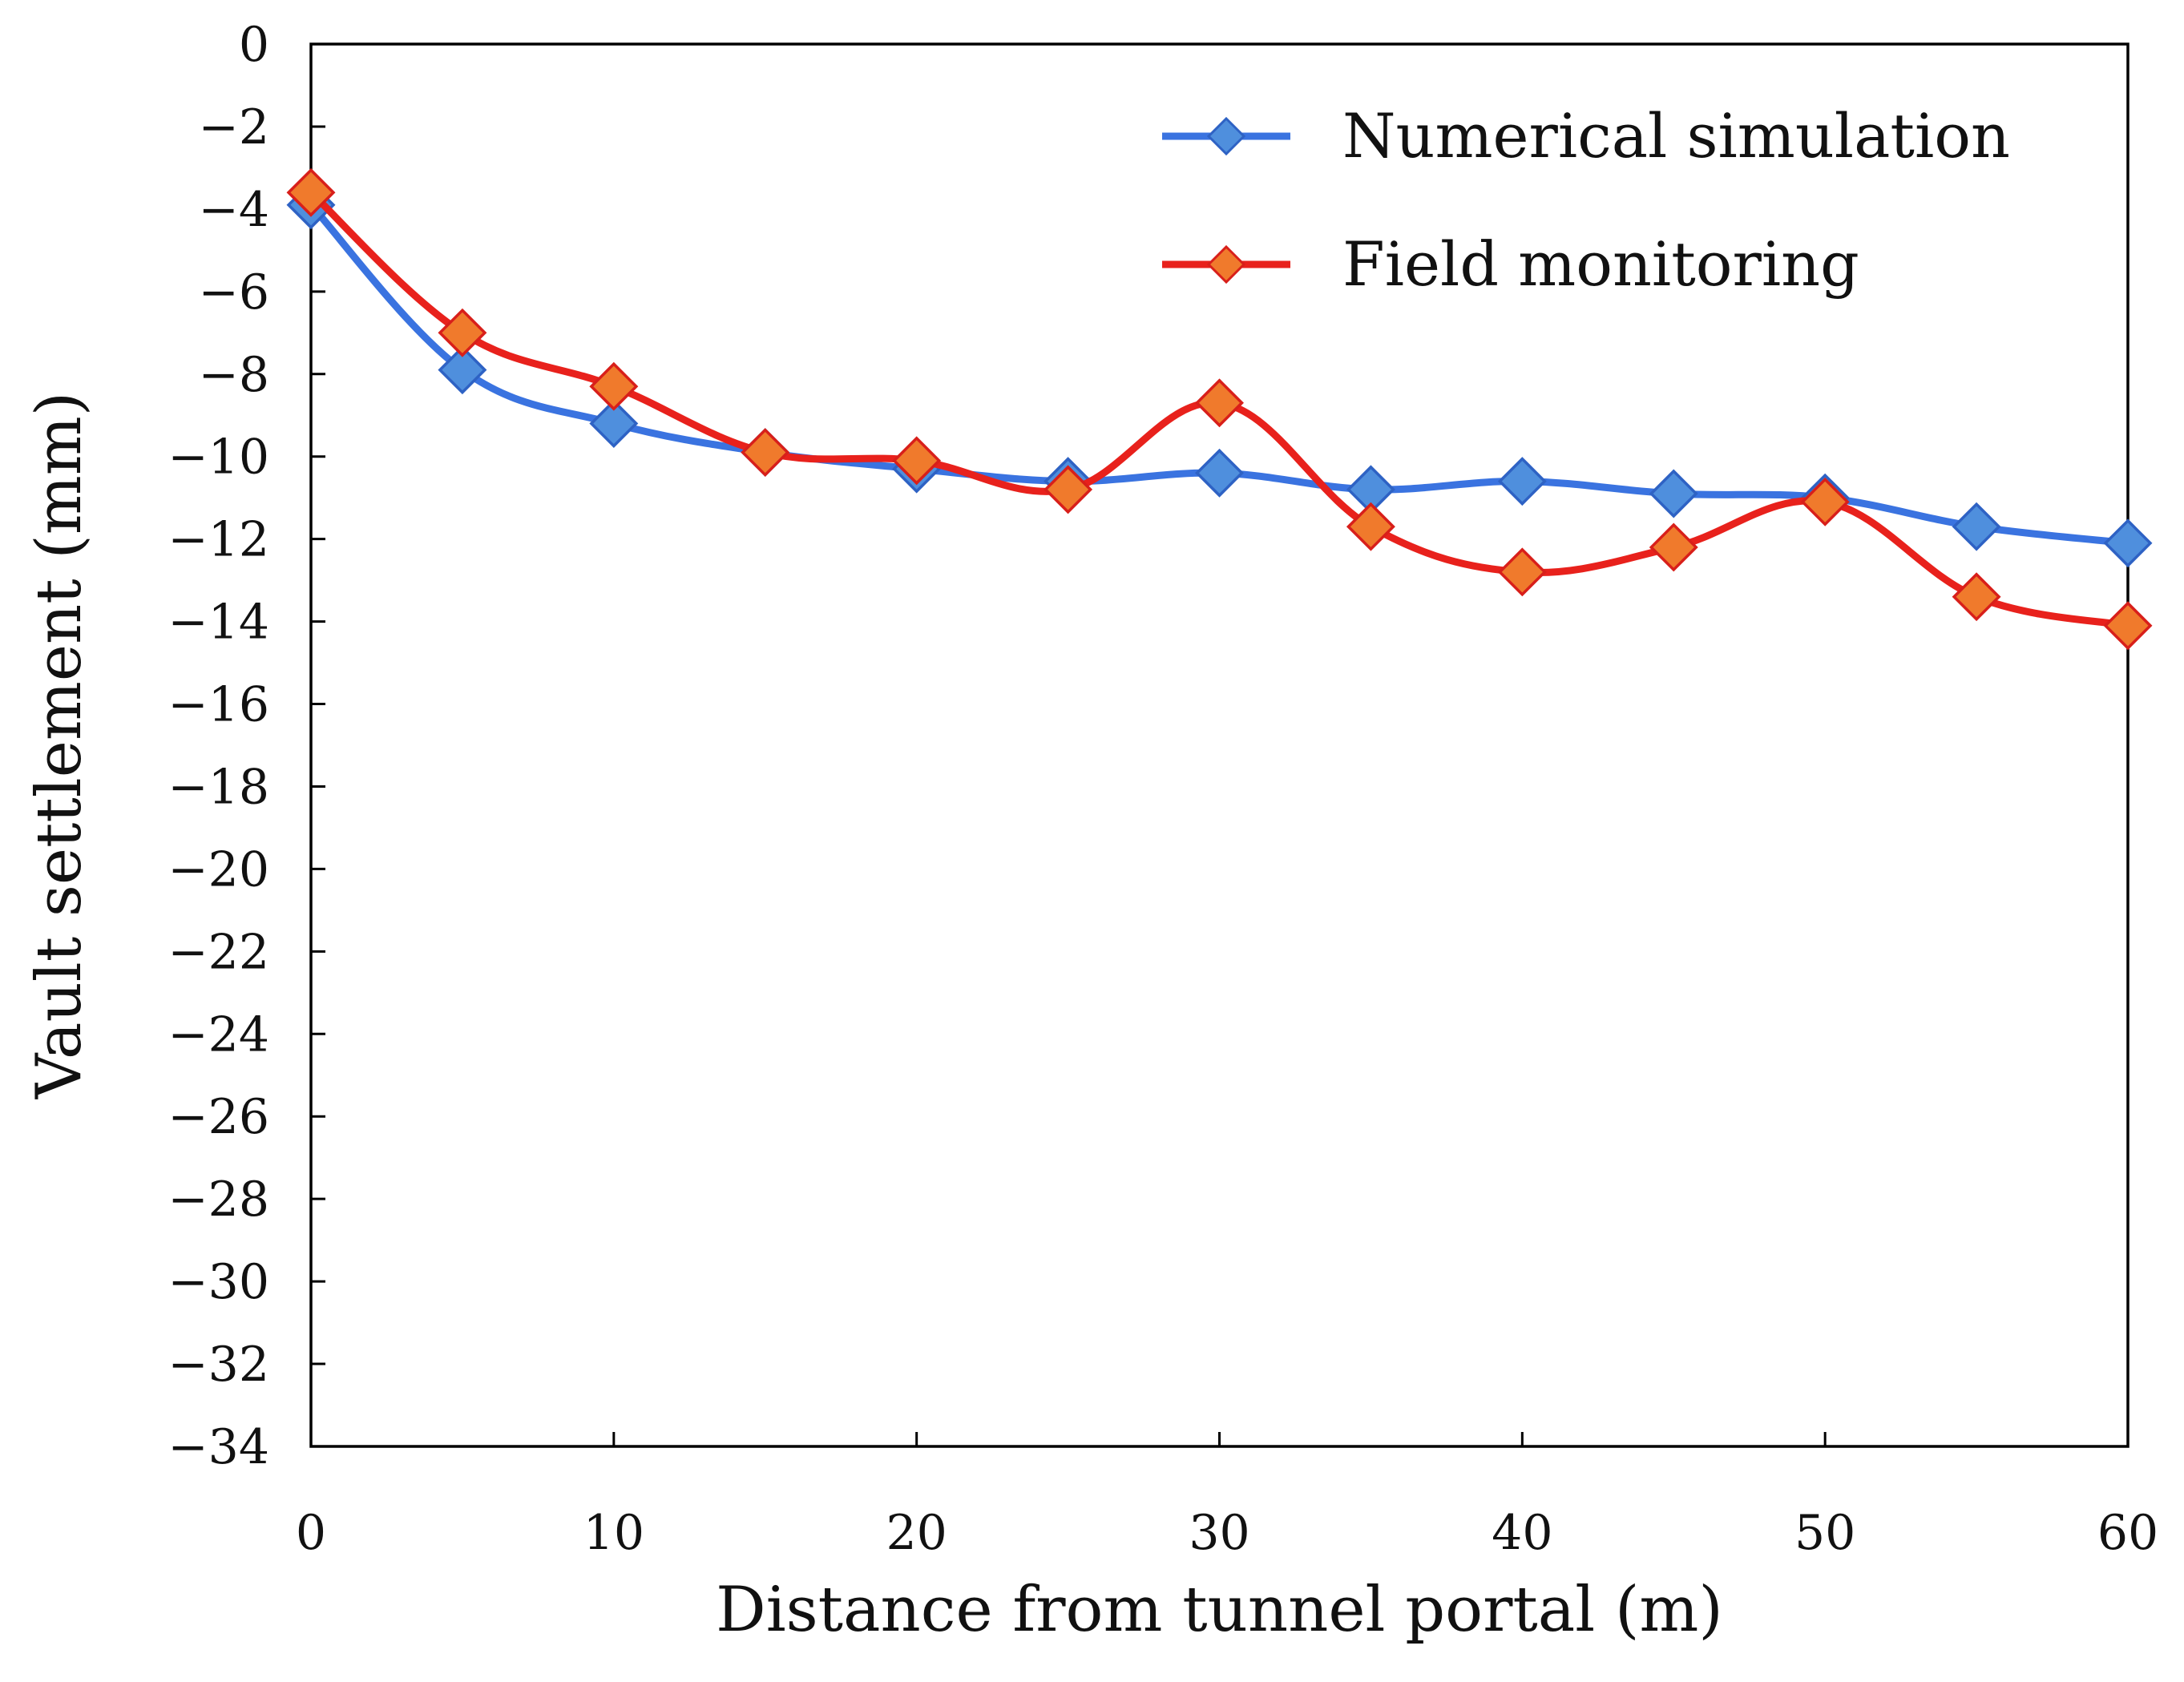 The image size is (2184, 1682). What do you see at coordinates (234, 210) in the screenshot?
I see `y-tick-label: −4` at bounding box center [234, 210].